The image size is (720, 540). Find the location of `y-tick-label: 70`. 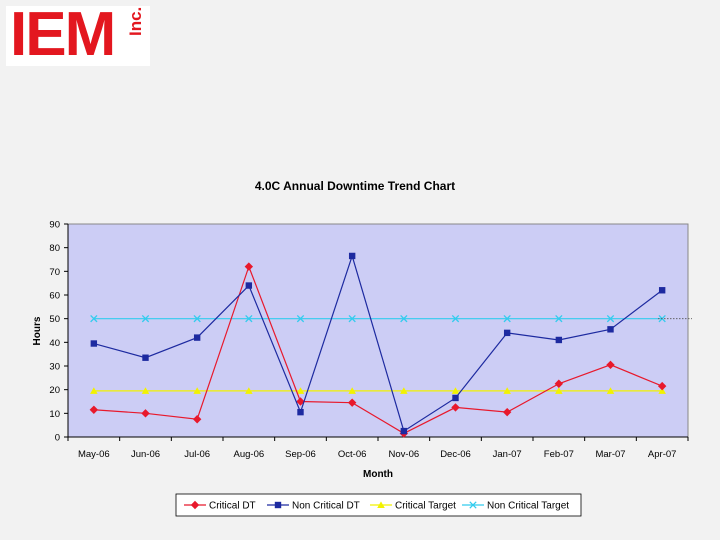

y-tick-label: 70 is located at coordinates (54, 272).